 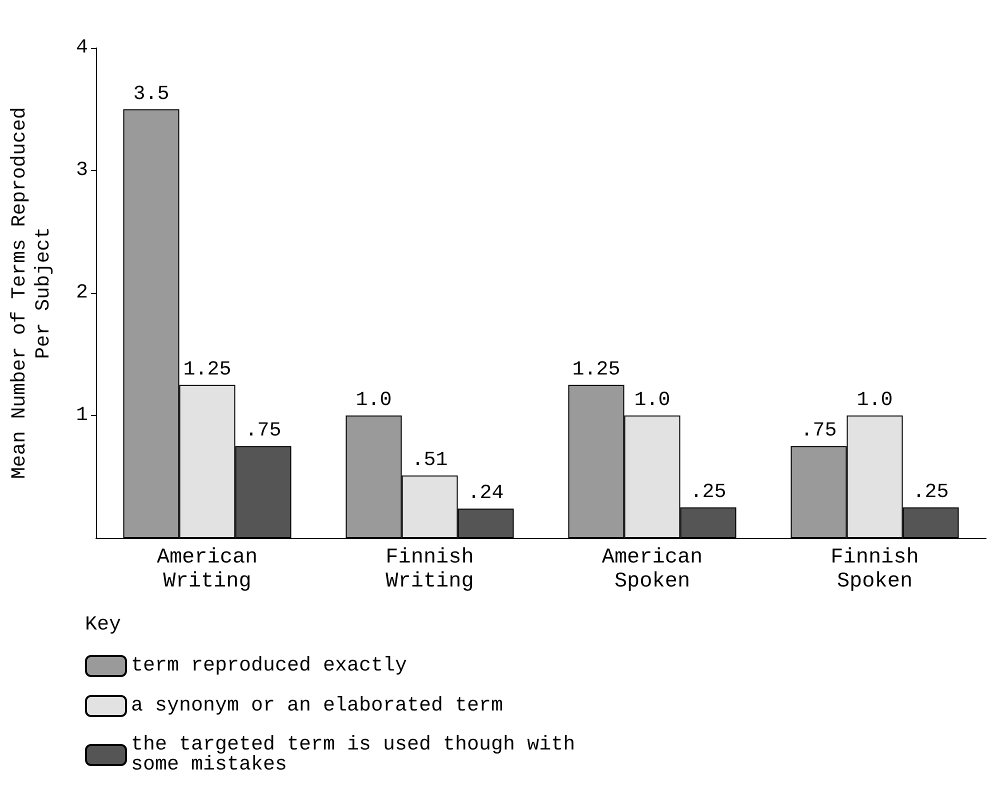 I want to click on x-tick-label: Finnish Spoken, so click(x=874, y=570).